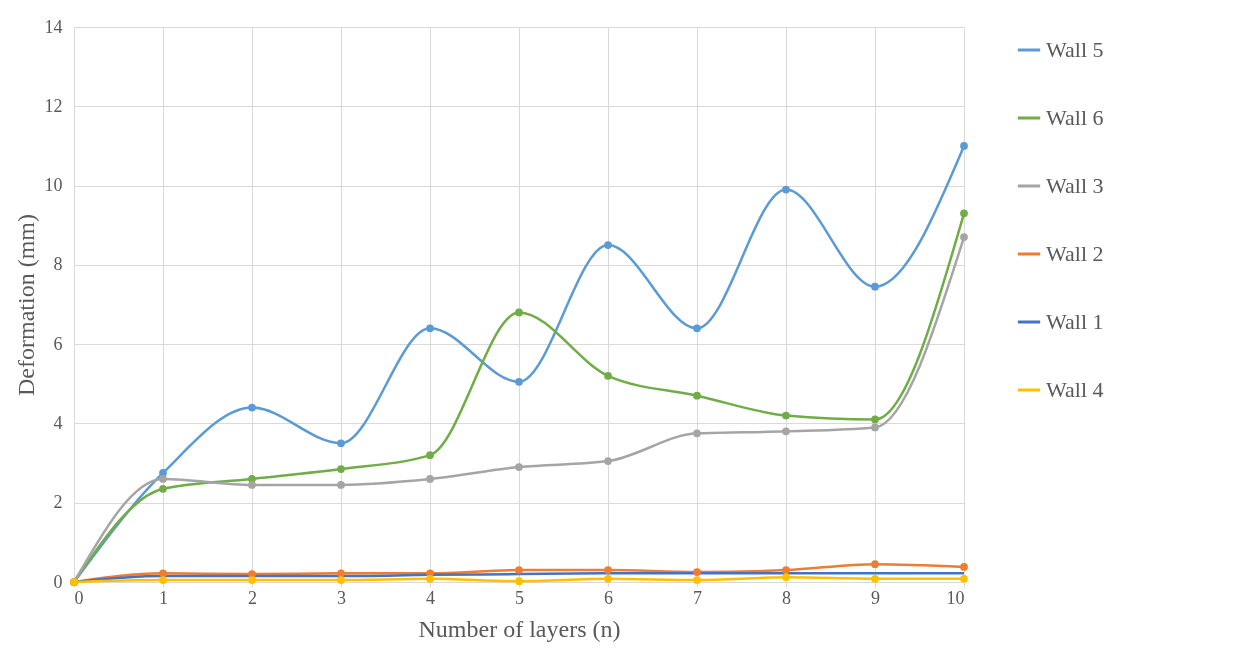 This screenshot has width=1250, height=664. I want to click on x-tick-label: 9, so click(875, 597).